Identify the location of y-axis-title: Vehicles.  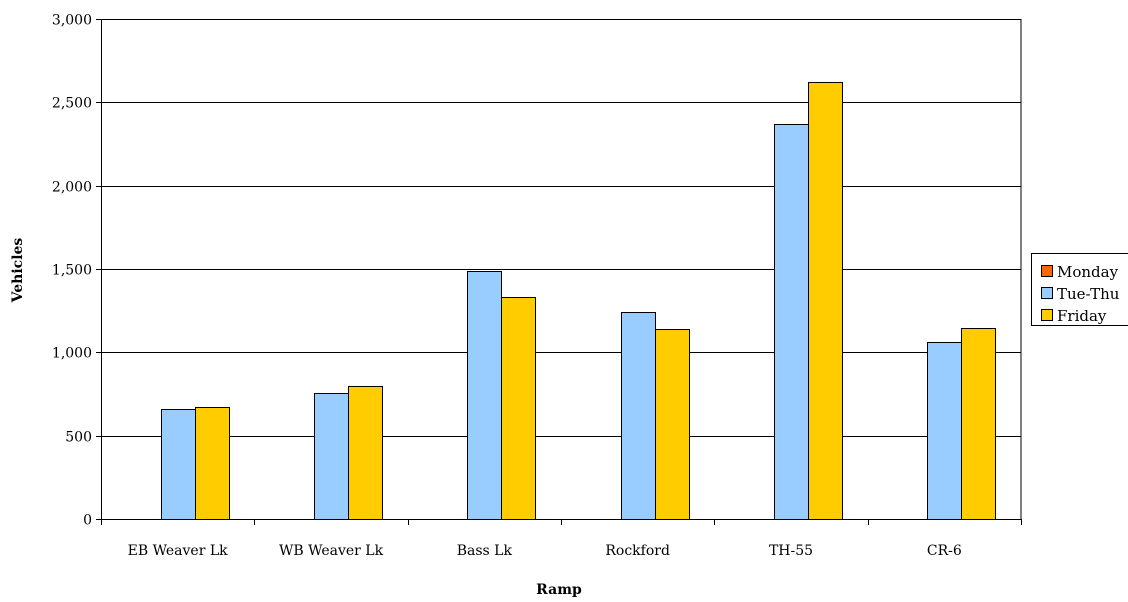
(18, 271).